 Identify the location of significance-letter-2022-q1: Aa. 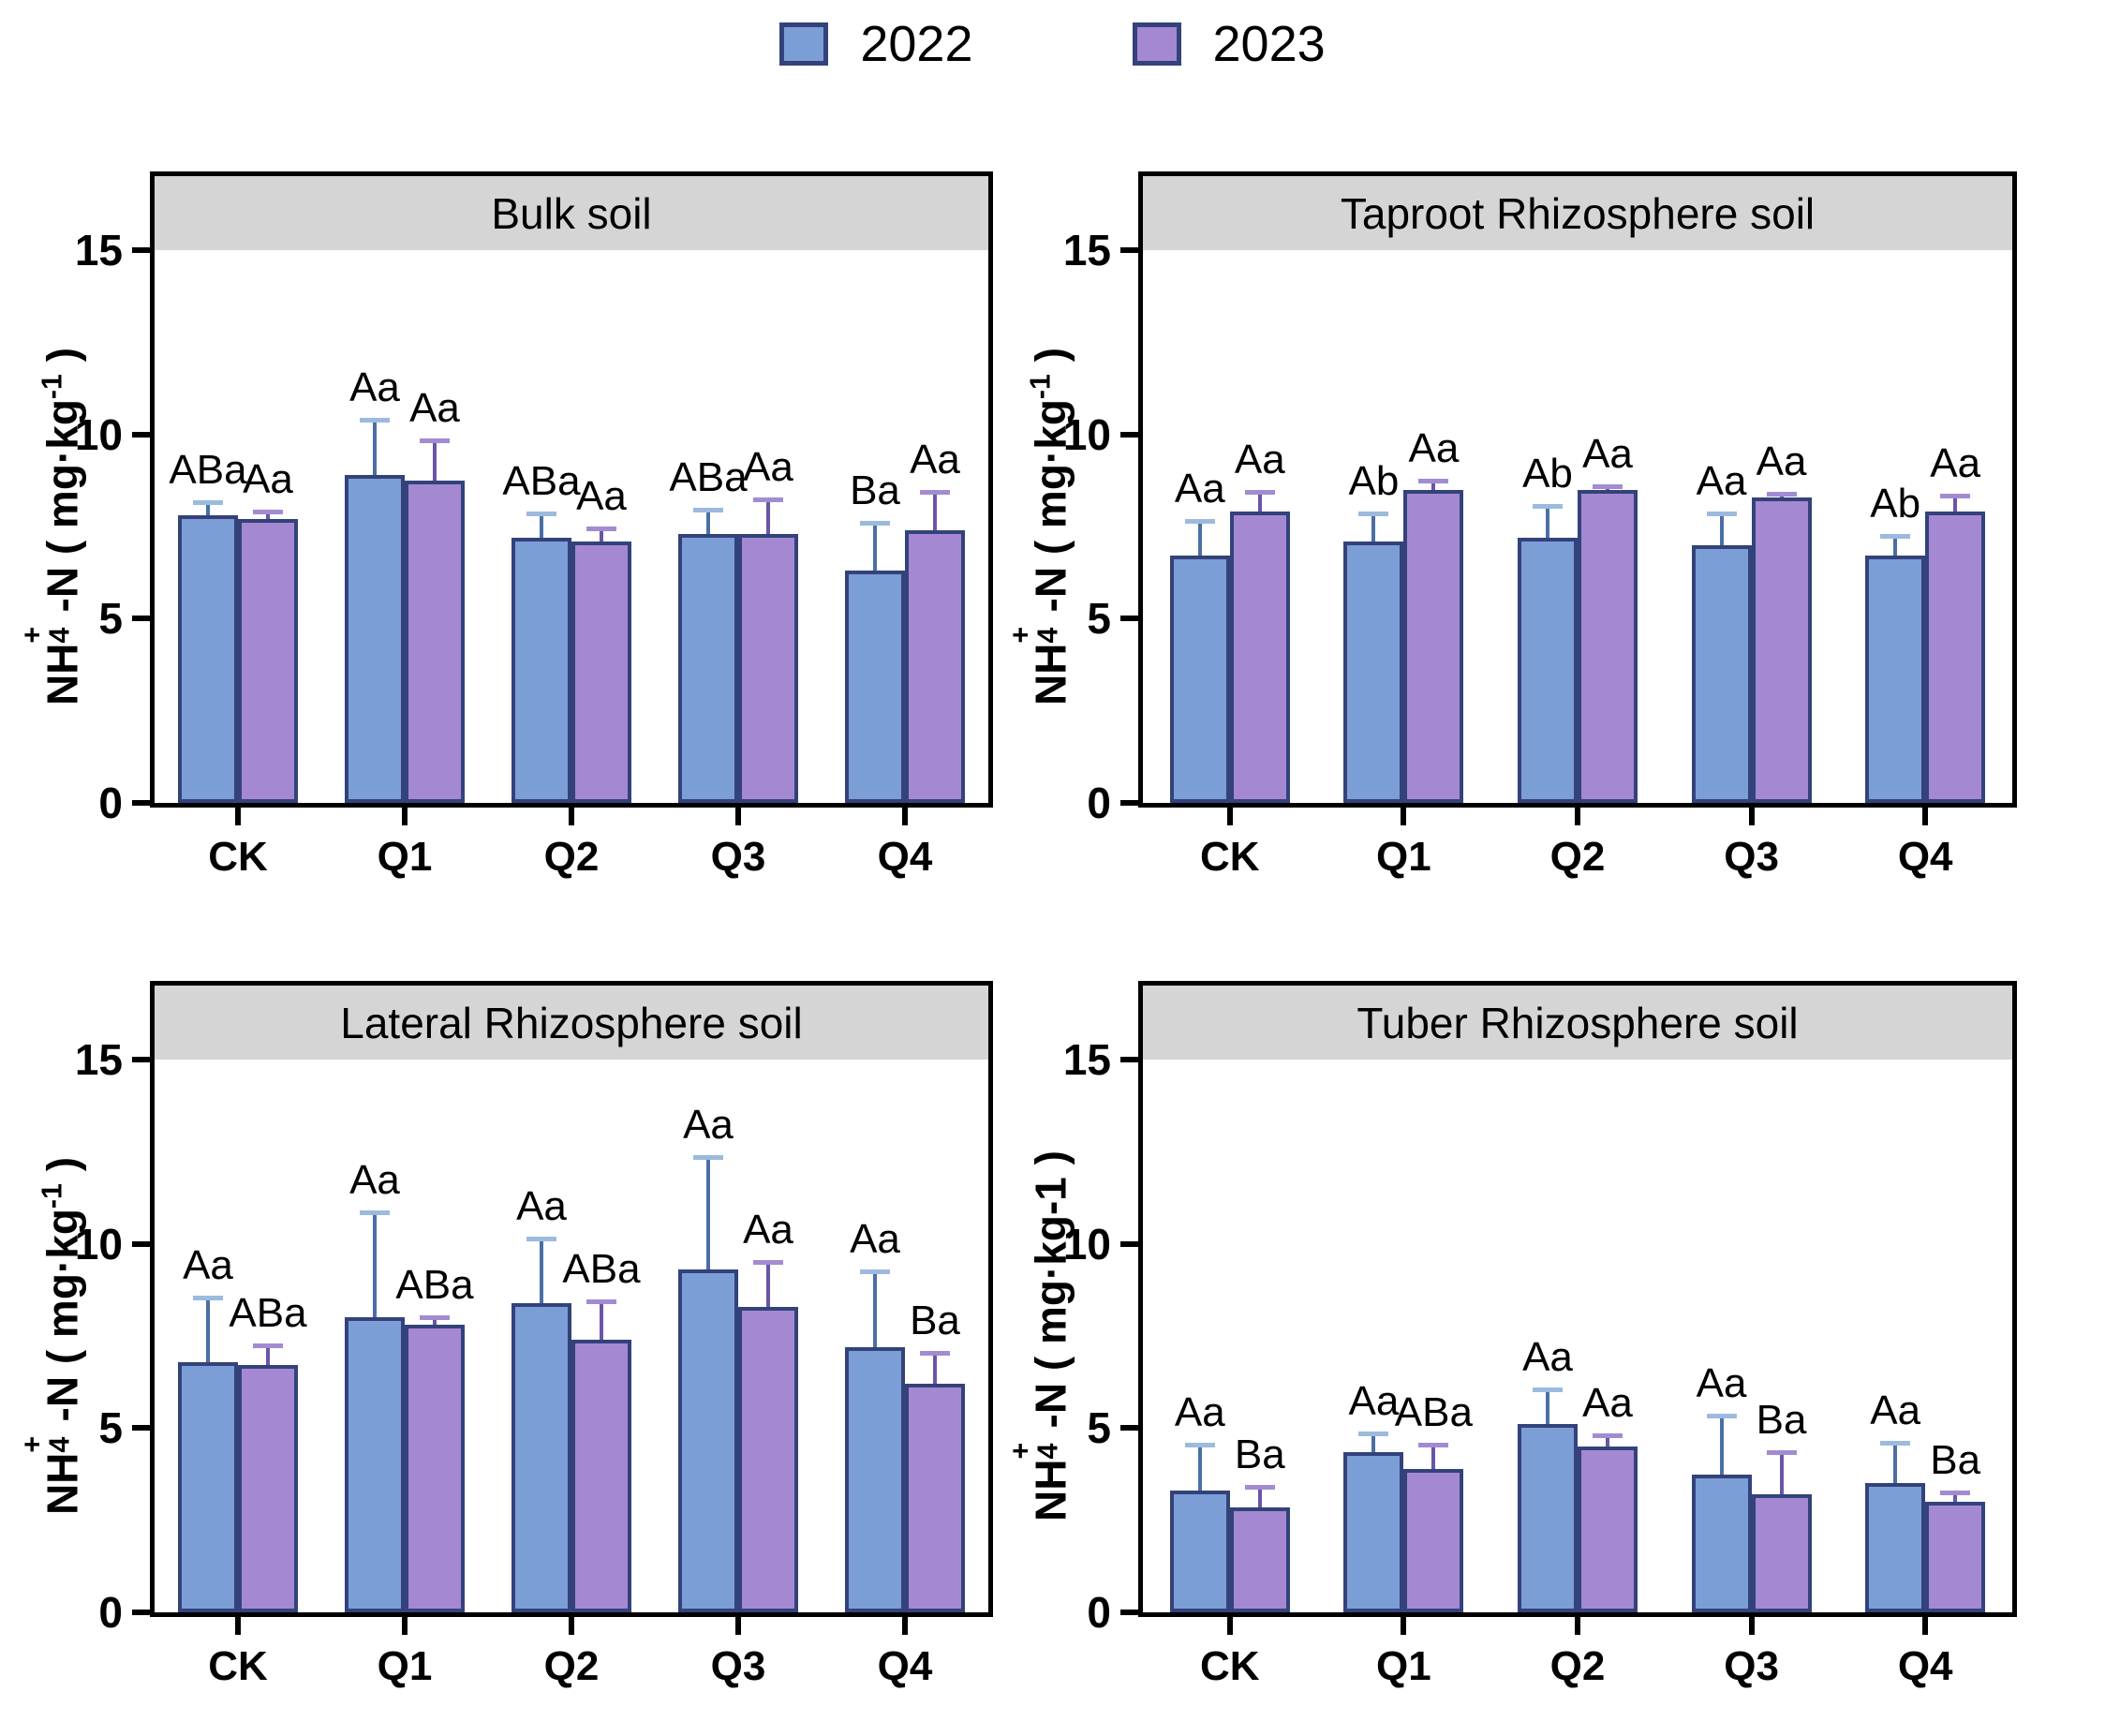
(1374, 1402).